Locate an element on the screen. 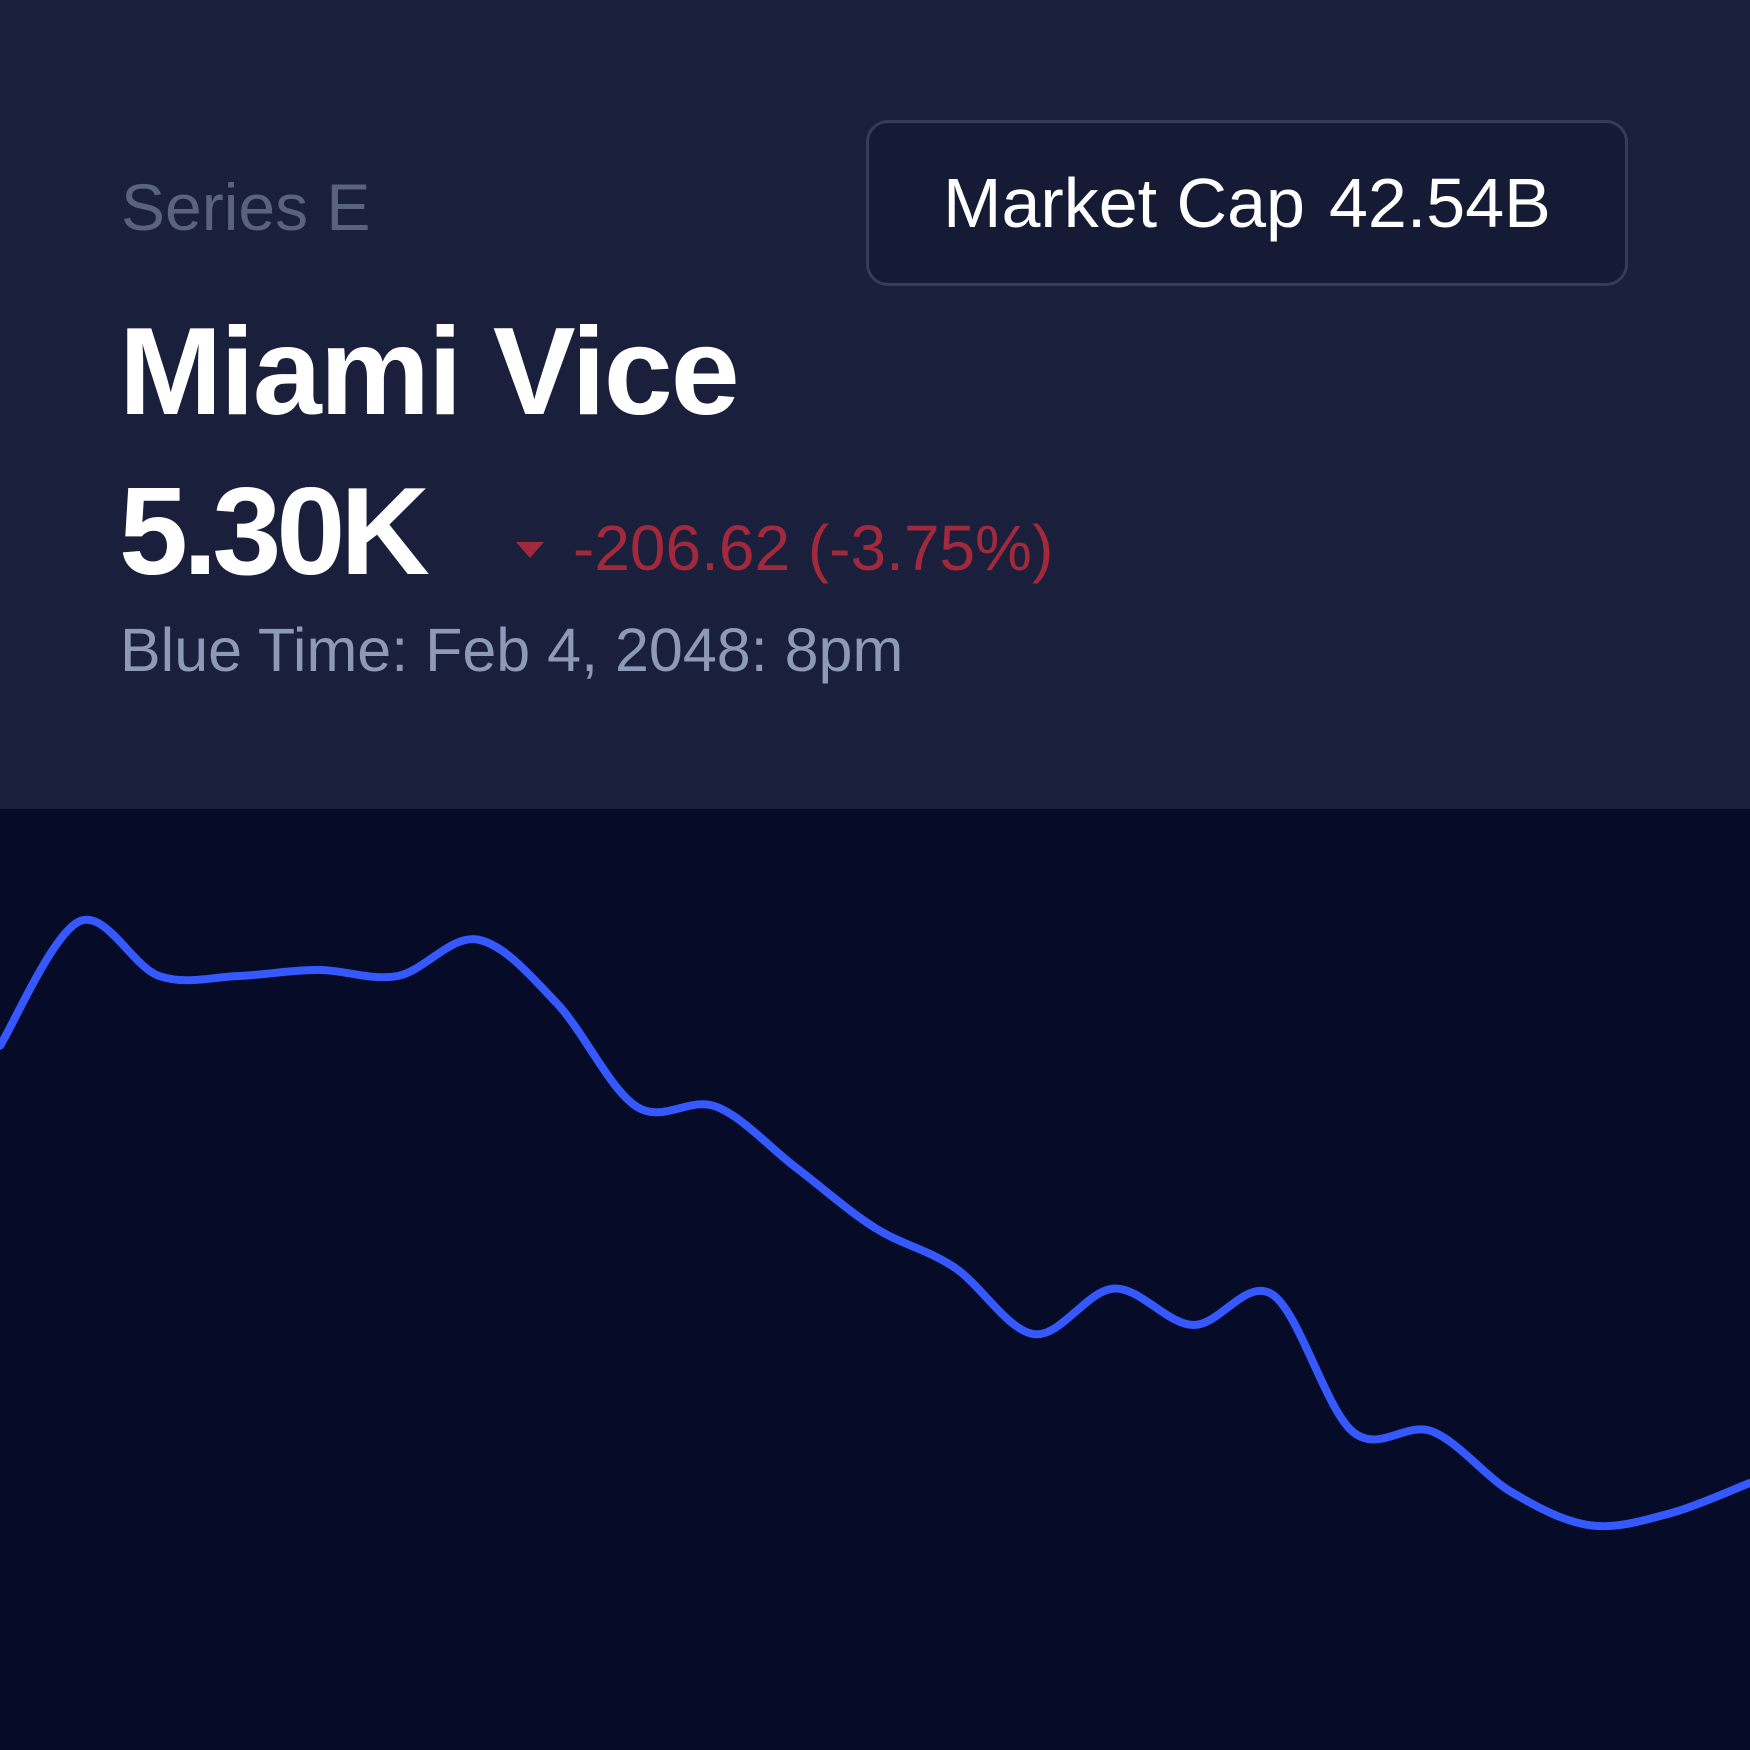  market-cap-value: 42.54B is located at coordinates (1439, 203).